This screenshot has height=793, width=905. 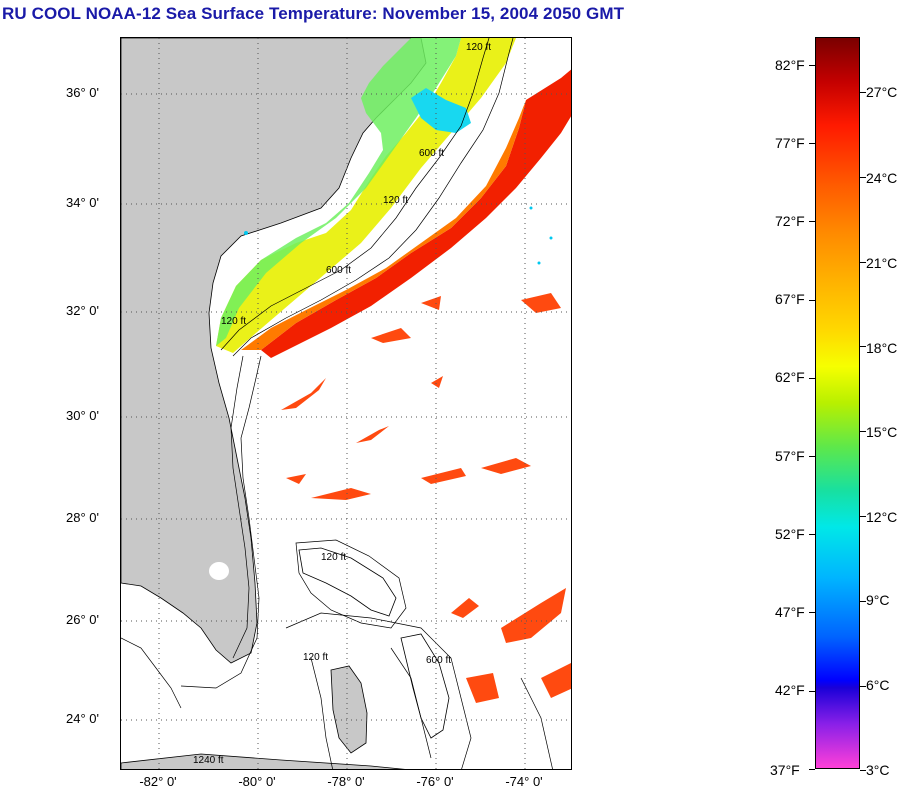 What do you see at coordinates (346, 781) in the screenshot?
I see `lon-label-78: -78° 0'` at bounding box center [346, 781].